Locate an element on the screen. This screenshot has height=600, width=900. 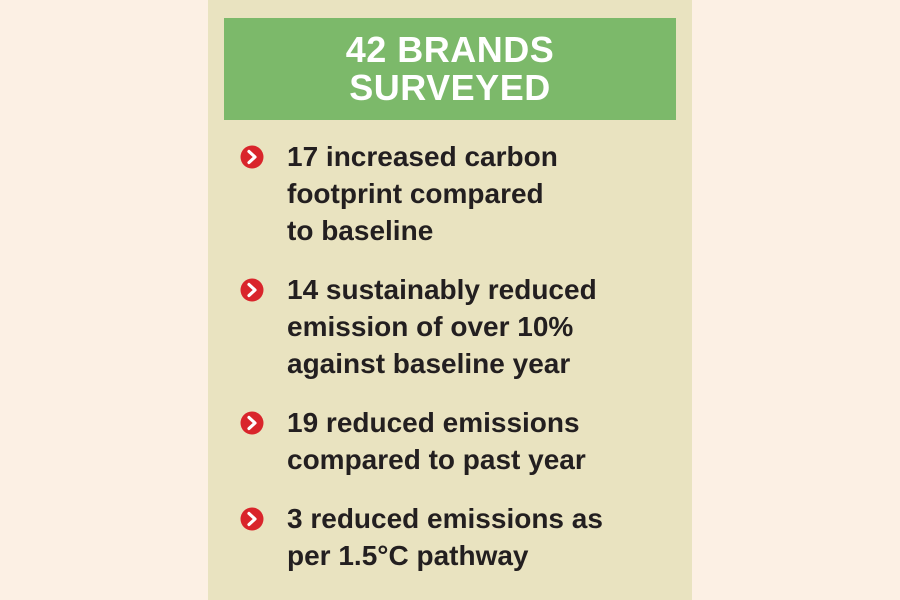
item-text: 19 reduced emissions is located at coordinates (433, 422).